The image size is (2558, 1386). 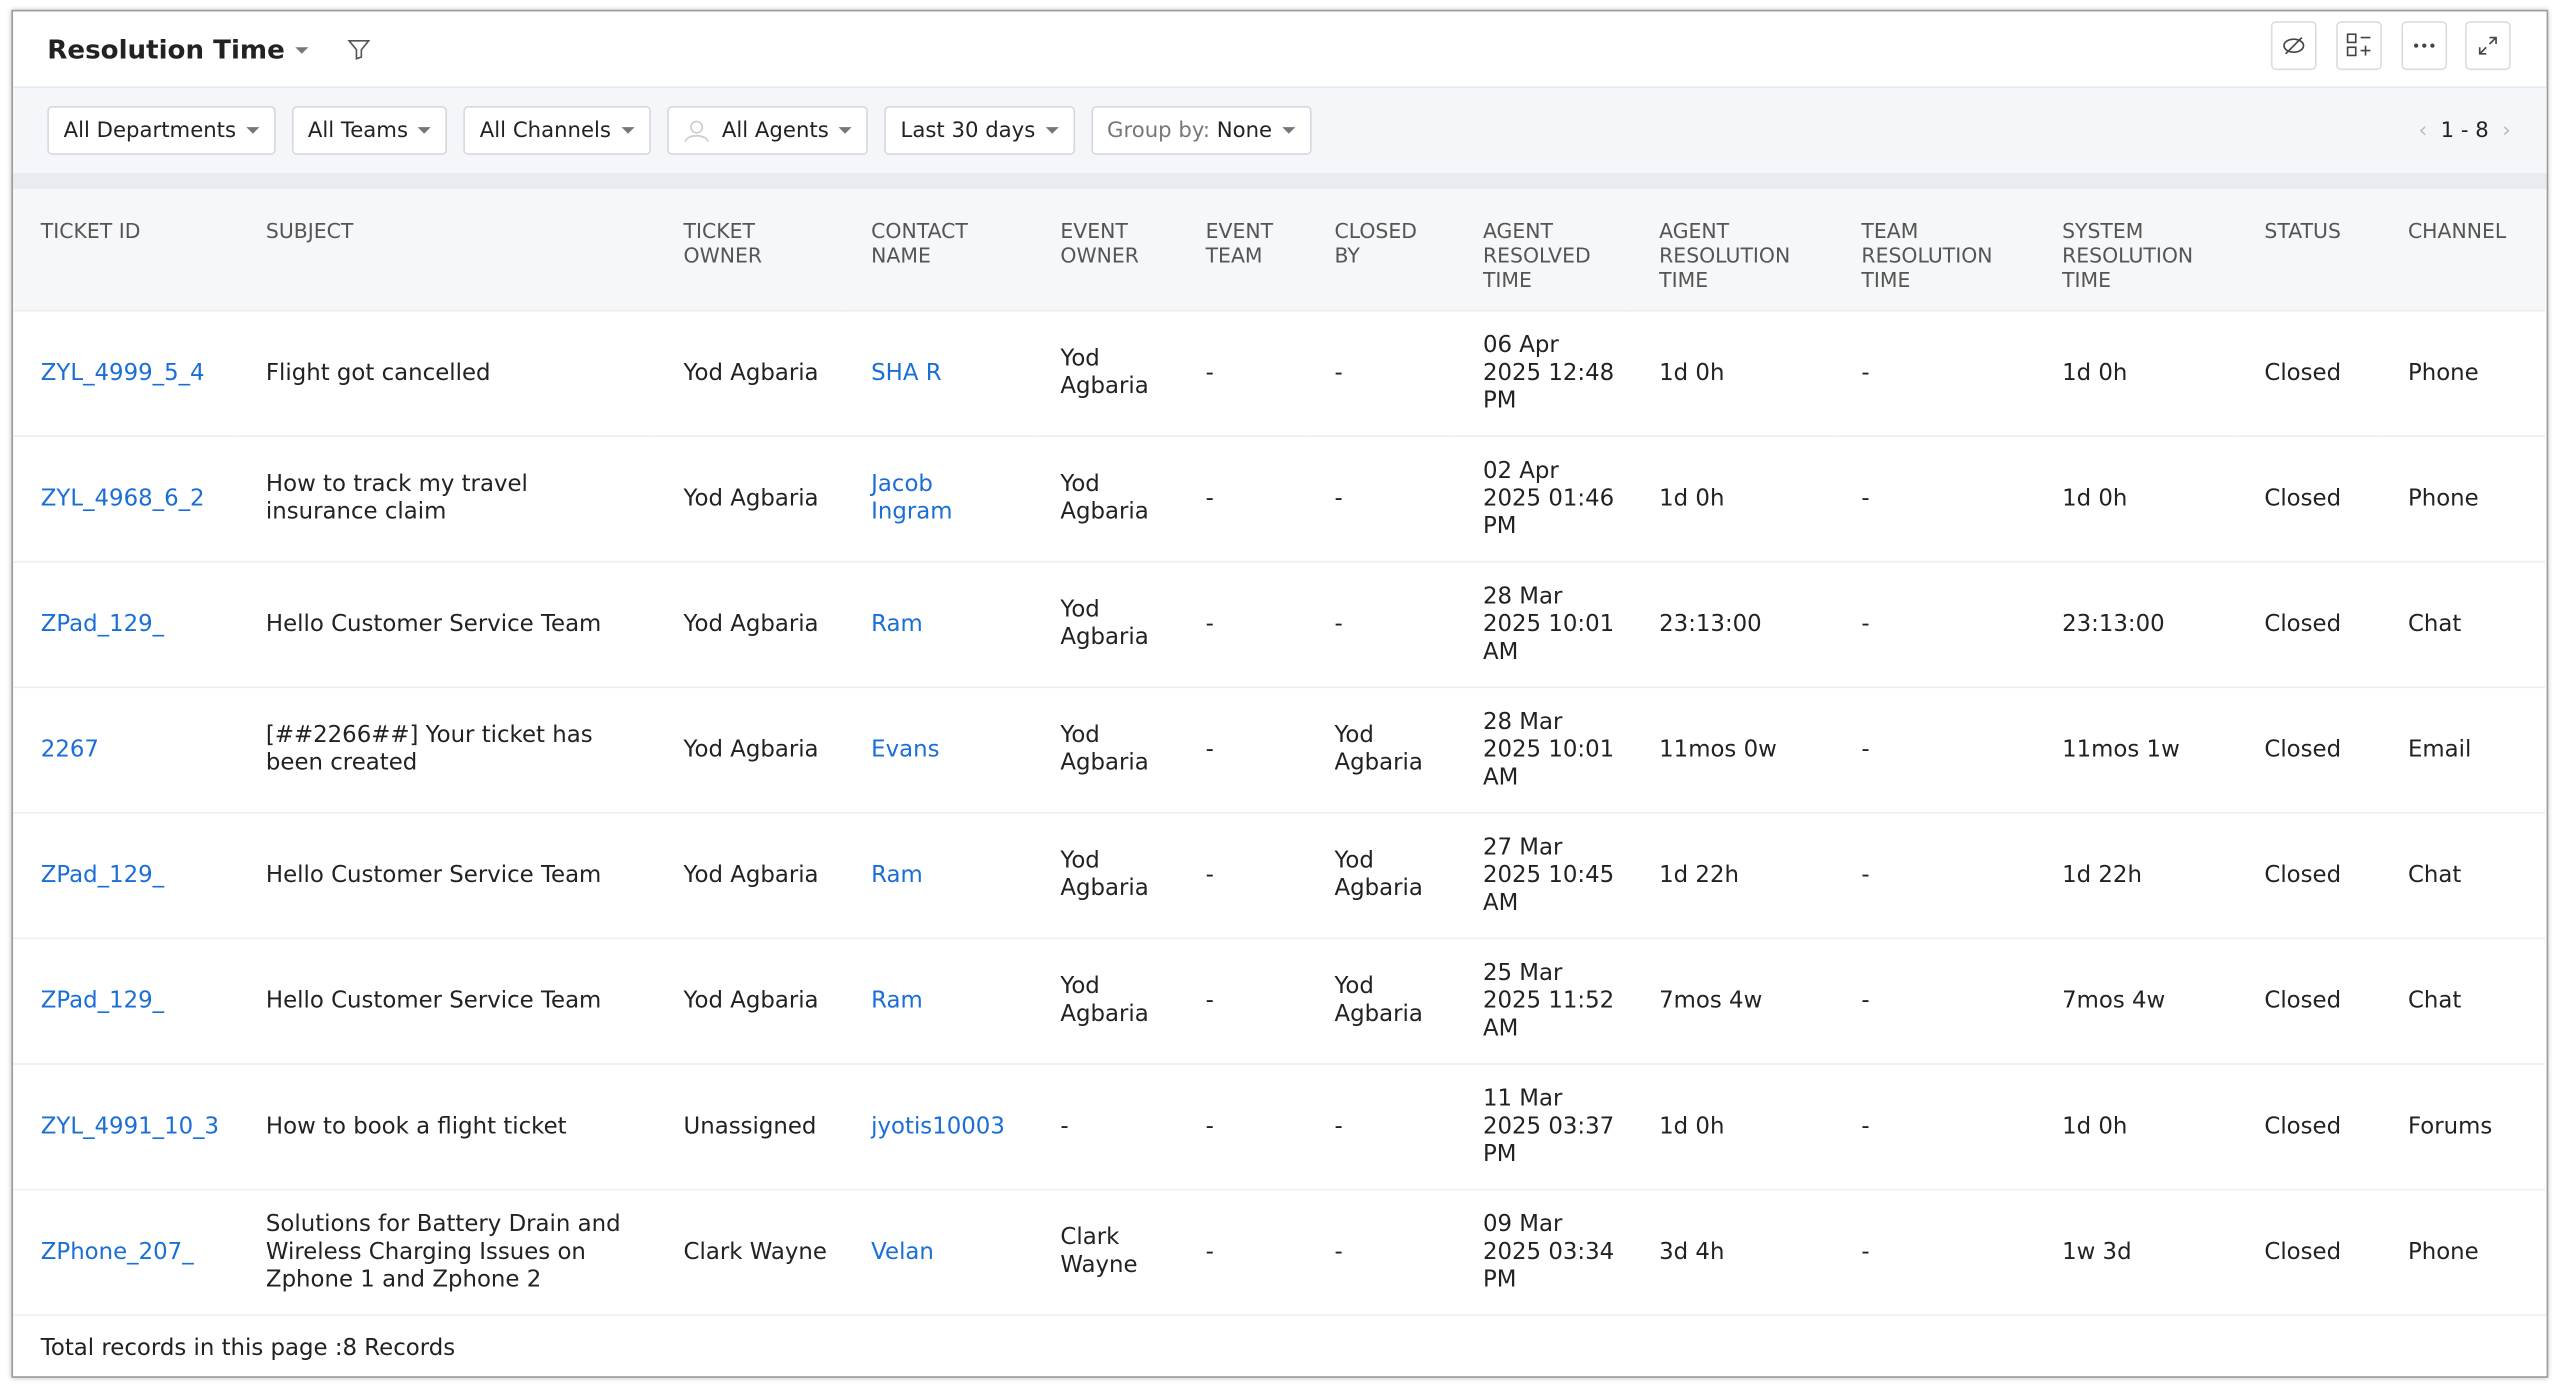 I want to click on table-cell: 11 Mar 2025 03:37 PM, so click(x=1543, y=1126).